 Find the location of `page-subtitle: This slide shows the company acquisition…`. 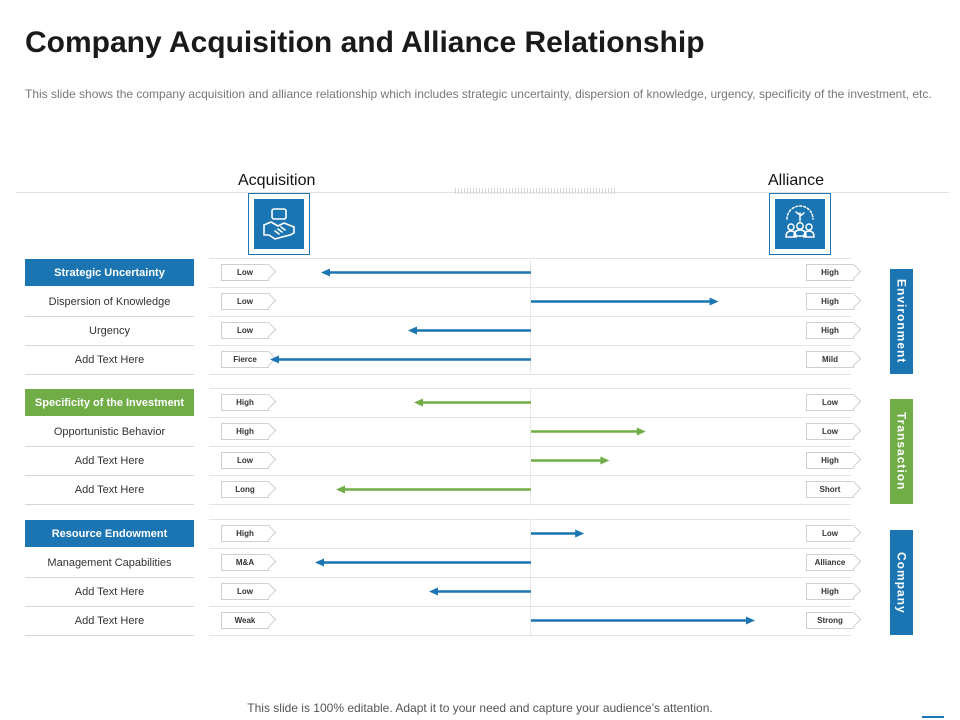

page-subtitle: This slide shows the company acquisition… is located at coordinates (478, 94).